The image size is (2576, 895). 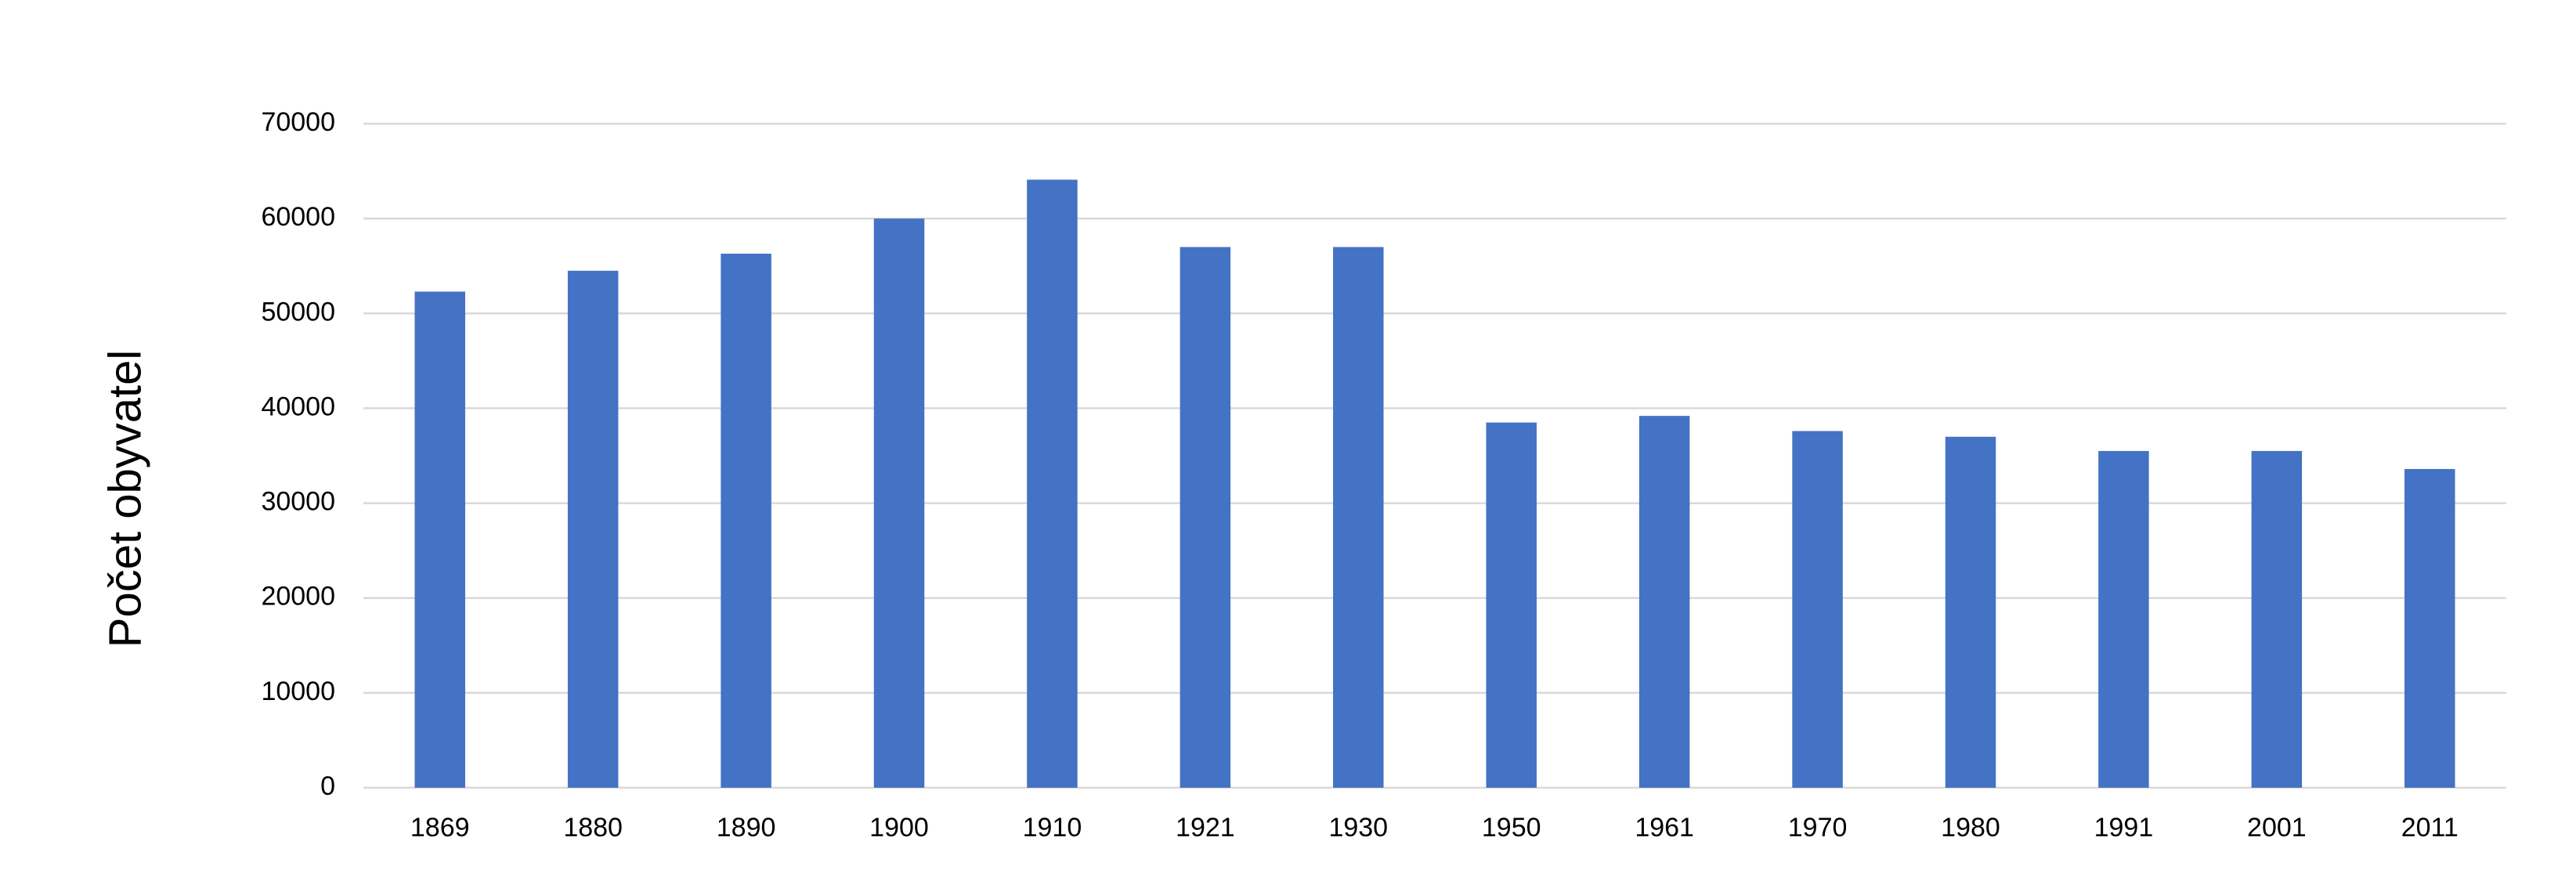 What do you see at coordinates (124, 499) in the screenshot?
I see `y-axis-title: Počet obyvatel` at bounding box center [124, 499].